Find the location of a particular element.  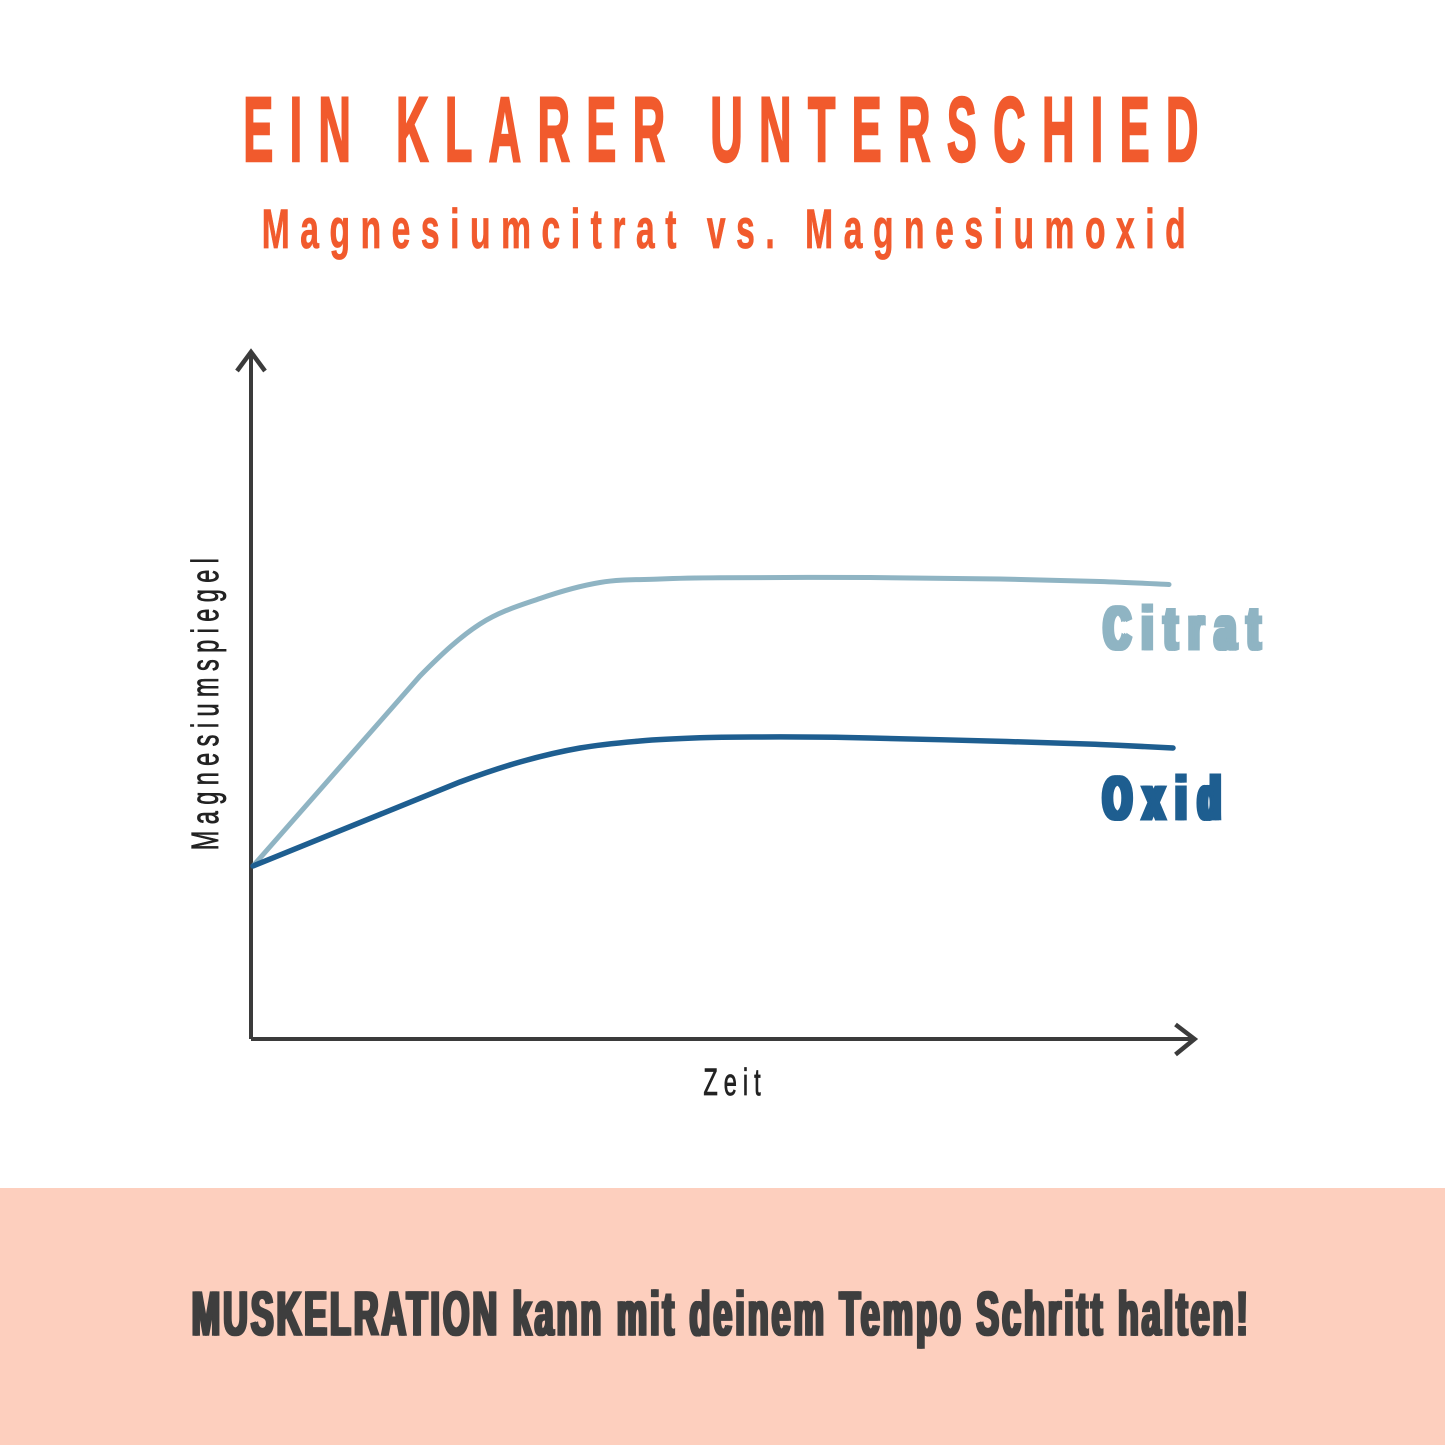

svg-text: Zeit is located at coordinates (734, 1081).